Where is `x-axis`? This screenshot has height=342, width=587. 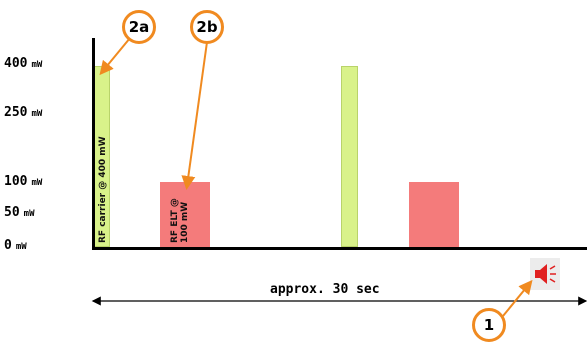
x-axis is located at coordinates (339, 248).